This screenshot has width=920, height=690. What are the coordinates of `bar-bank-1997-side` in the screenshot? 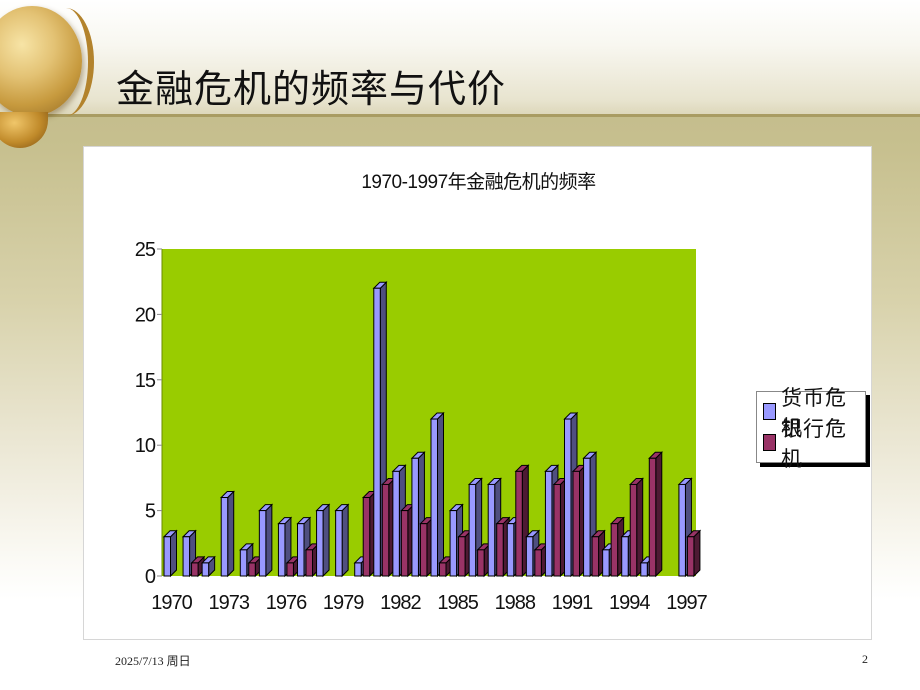 It's located at (697, 553).